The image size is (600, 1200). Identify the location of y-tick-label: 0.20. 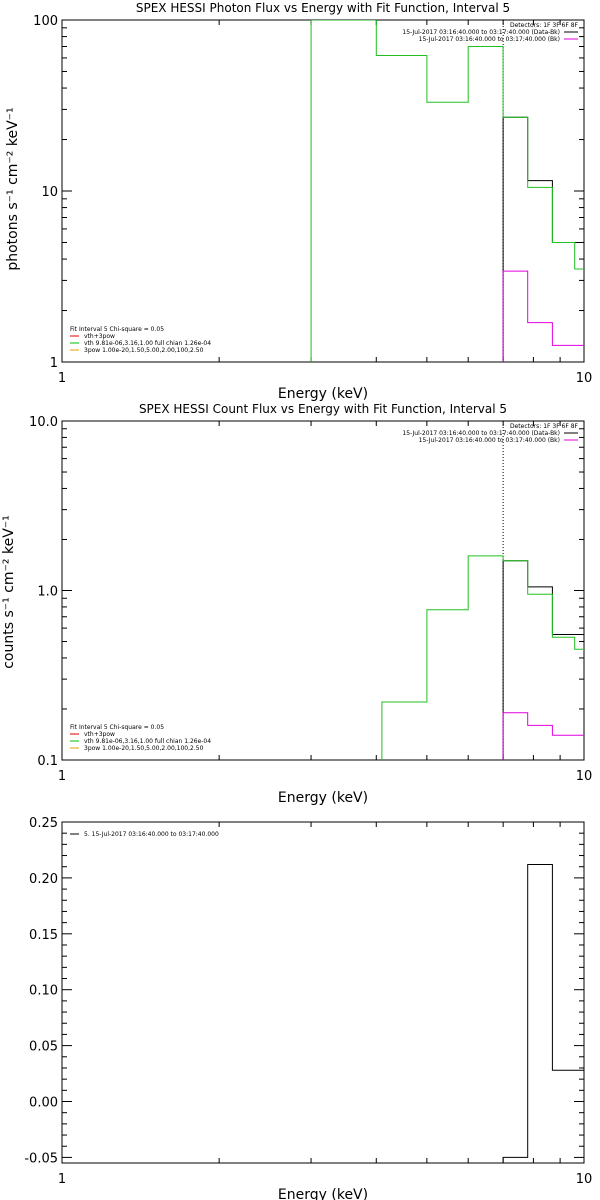
(43, 879).